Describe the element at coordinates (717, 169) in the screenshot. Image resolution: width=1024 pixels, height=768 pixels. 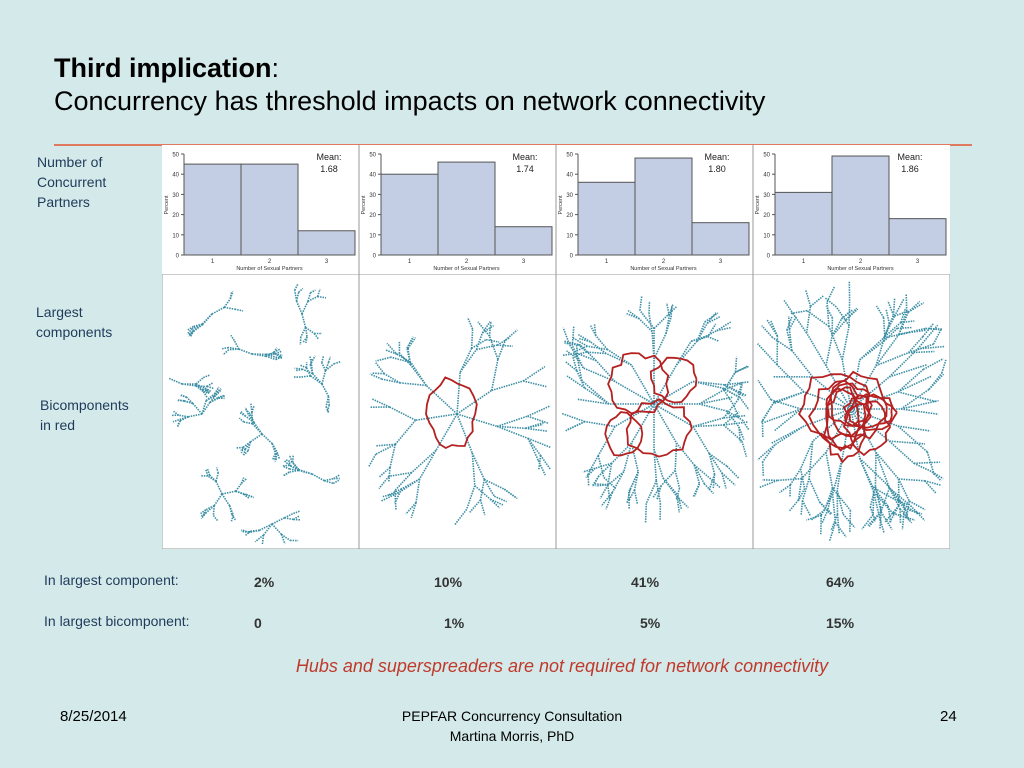
I see `mean-value: 1.80` at that location.